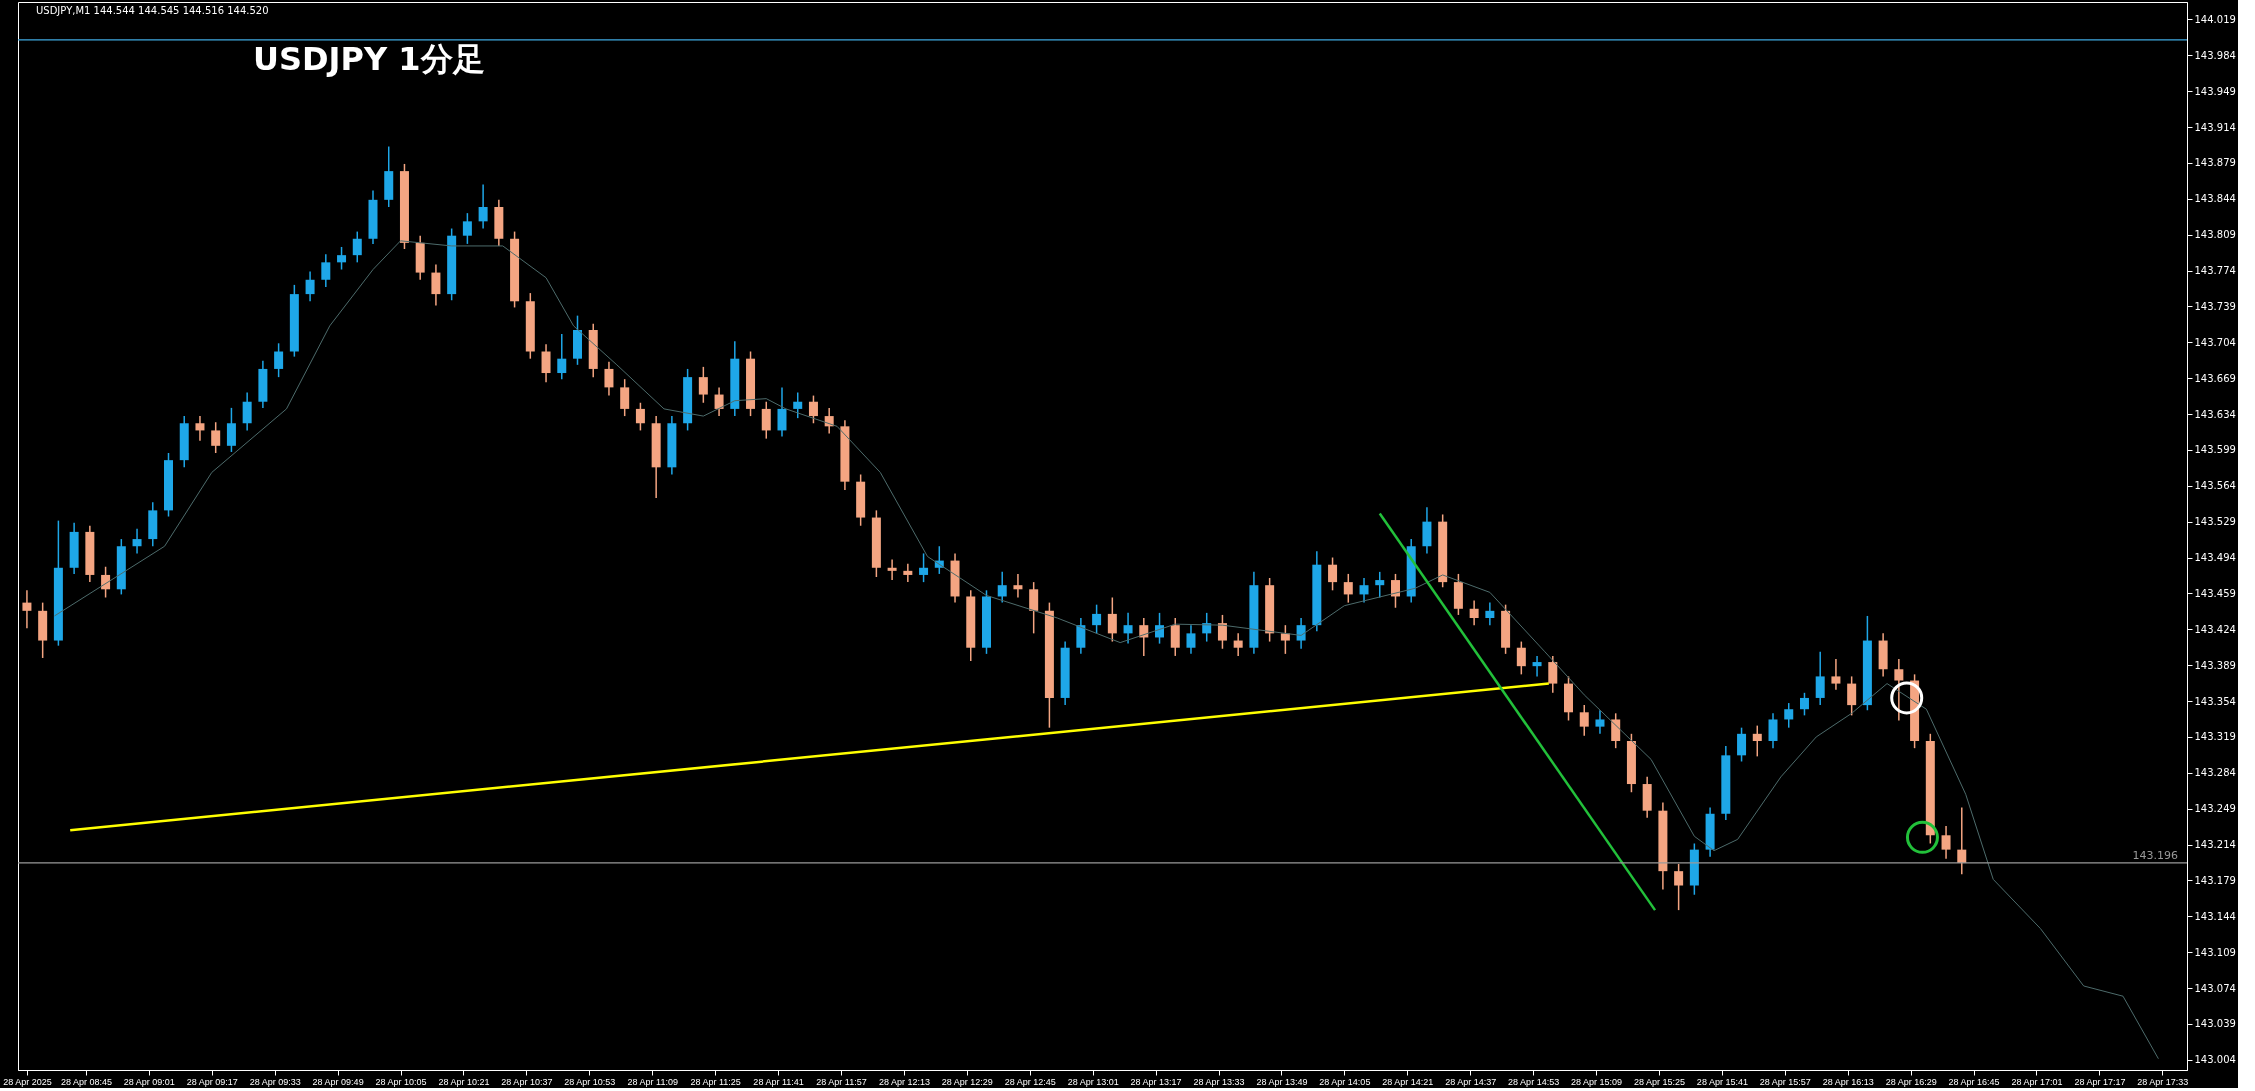 Image resolution: width=2255 pixels, height=1091 pixels. What do you see at coordinates (1156, 1081) in the screenshot?
I see `x-tick-label: 28 Apr 13:17` at bounding box center [1156, 1081].